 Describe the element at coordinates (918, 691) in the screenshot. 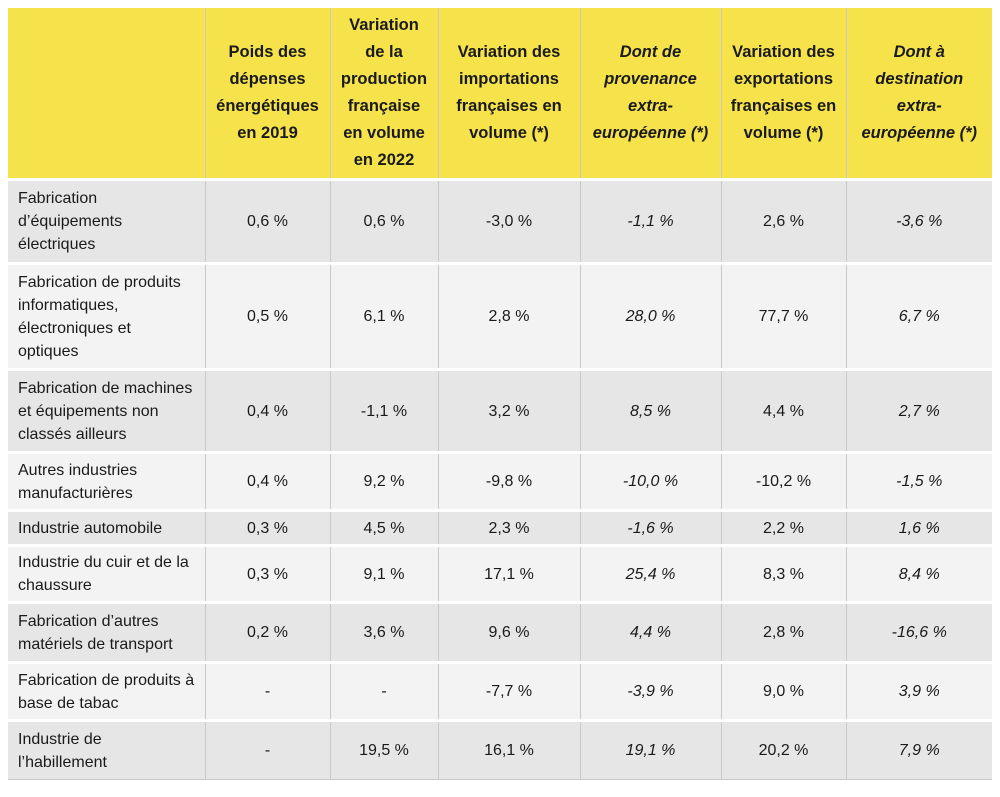

I see `cell-exports-extra-eu: 3,9 %` at that location.